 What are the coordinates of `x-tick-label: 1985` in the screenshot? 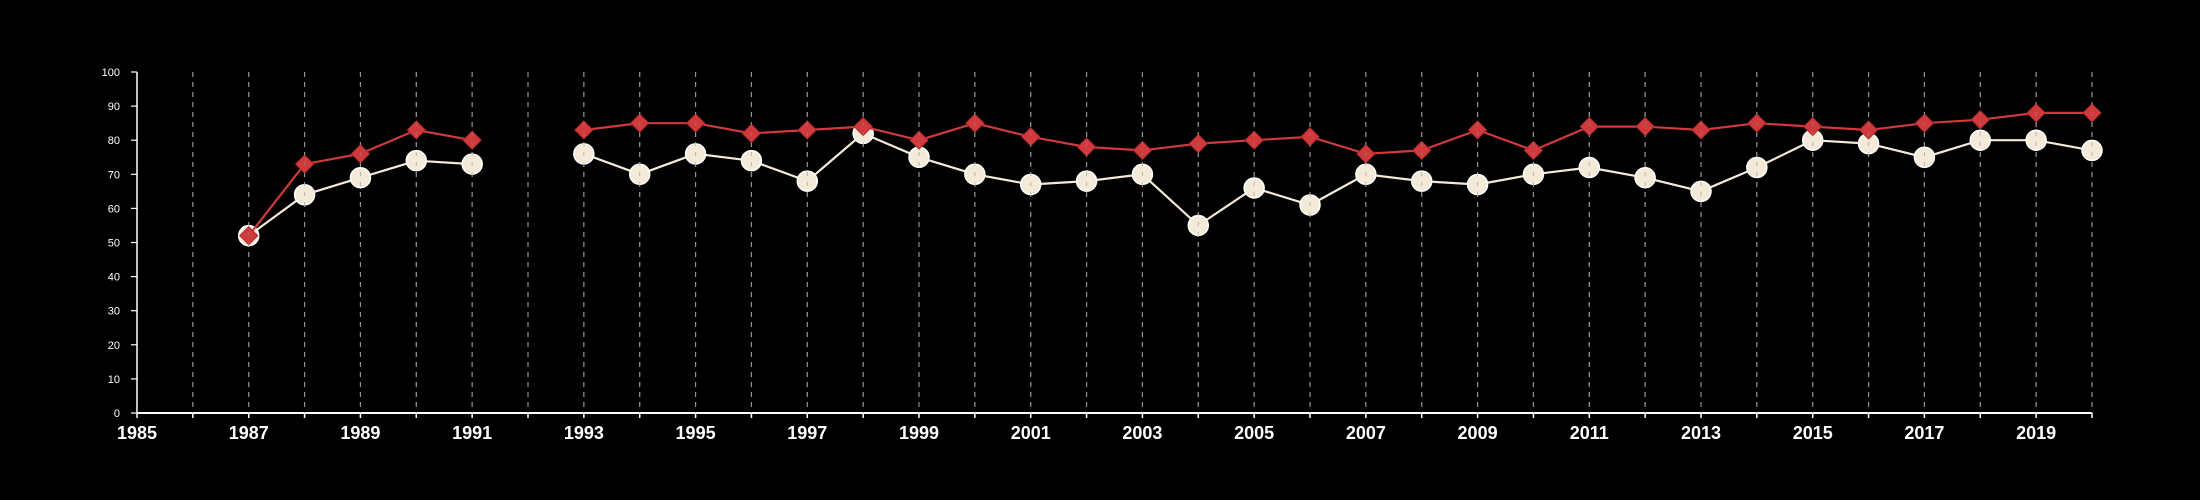 It's located at (137, 433).